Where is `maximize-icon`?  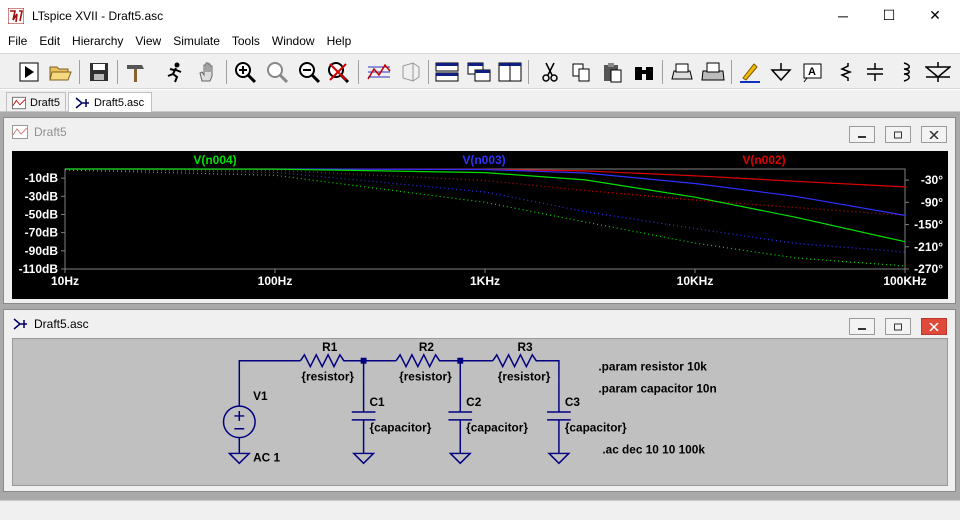
maximize-icon is located at coordinates (898, 134).